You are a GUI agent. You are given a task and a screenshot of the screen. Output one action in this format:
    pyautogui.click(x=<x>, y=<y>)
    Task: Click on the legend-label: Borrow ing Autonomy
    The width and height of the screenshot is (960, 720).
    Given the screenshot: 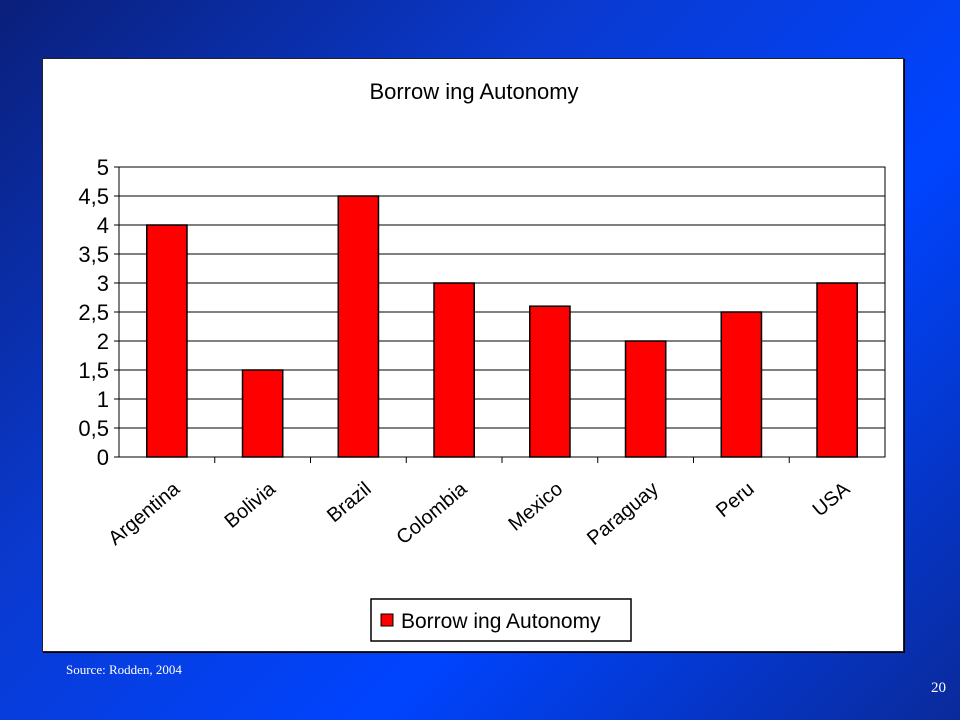 What is the action you would take?
    pyautogui.click(x=501, y=621)
    